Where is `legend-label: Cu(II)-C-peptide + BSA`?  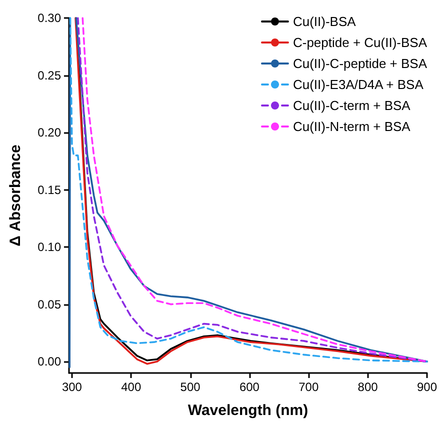
legend-label: Cu(II)-C-peptide + BSA is located at coordinates (360, 63).